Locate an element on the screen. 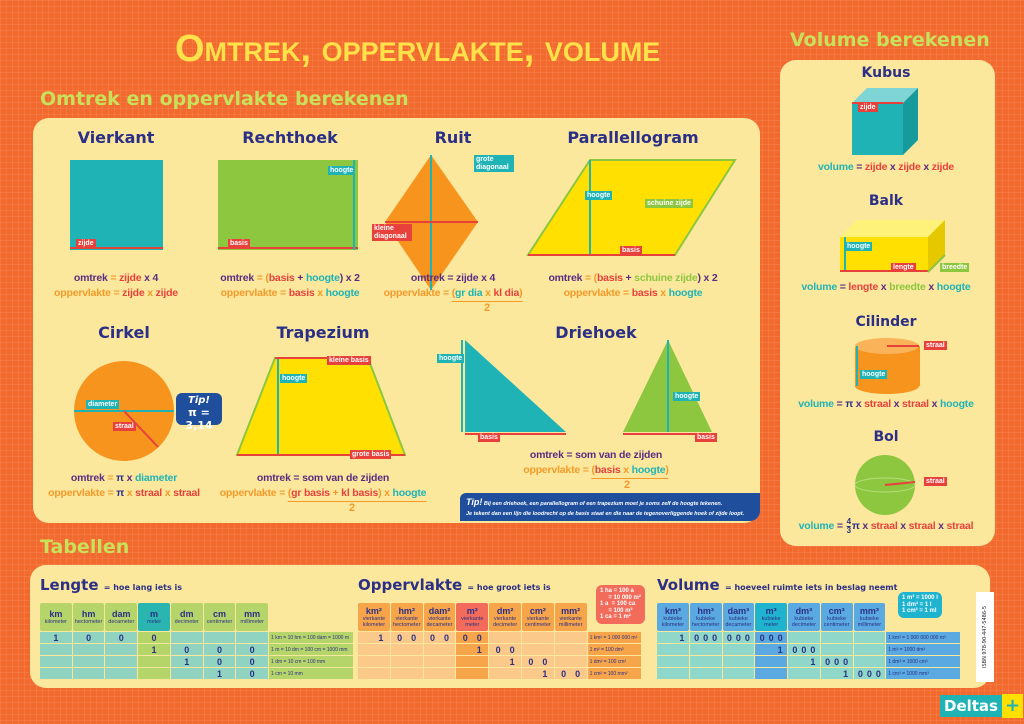  title-ruit: Ruit is located at coordinates (453, 137).